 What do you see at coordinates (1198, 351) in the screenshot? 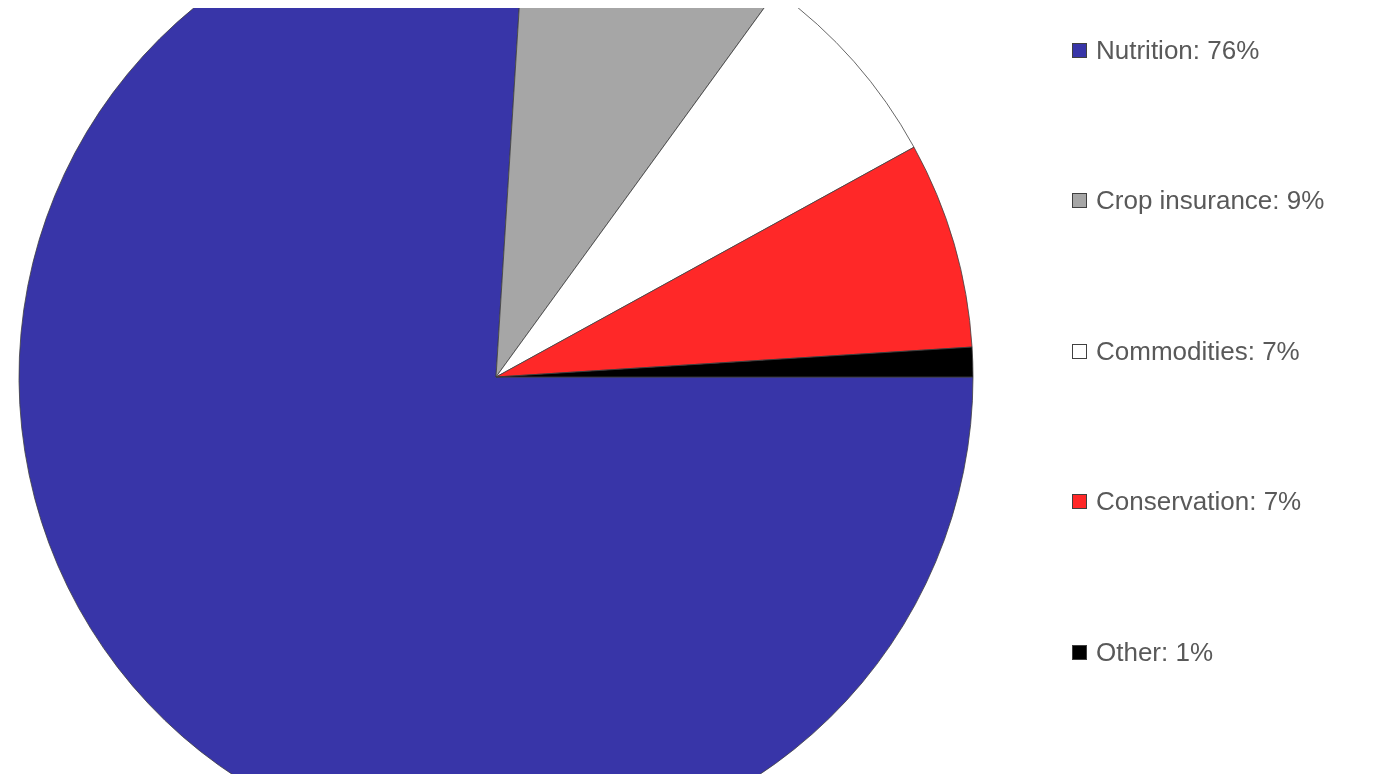
I see `legend-label: Commodities: 7%` at bounding box center [1198, 351].